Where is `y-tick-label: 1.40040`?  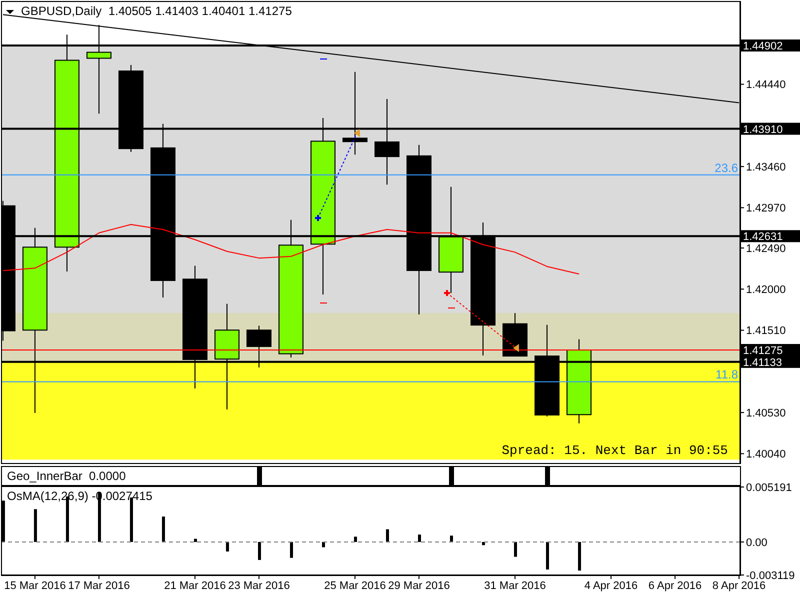
y-tick-label: 1.40040 is located at coordinates (766, 454).